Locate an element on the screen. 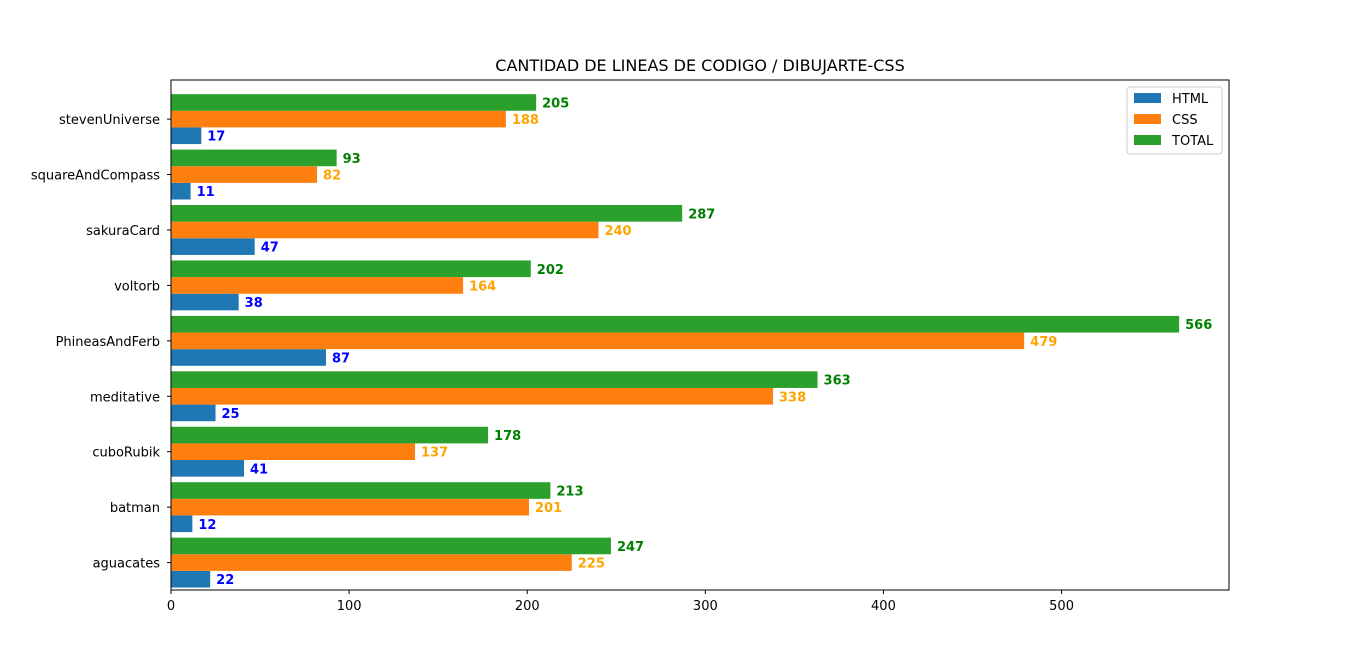 The image size is (1366, 663). bar-total-batman is located at coordinates (361, 490).